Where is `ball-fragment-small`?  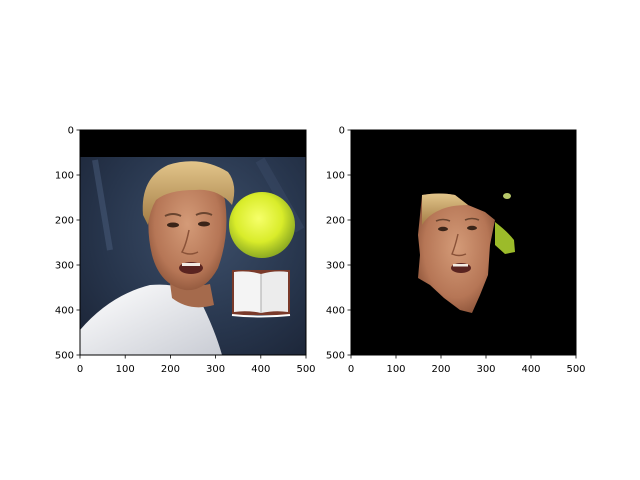 ball-fragment-small is located at coordinates (507, 196).